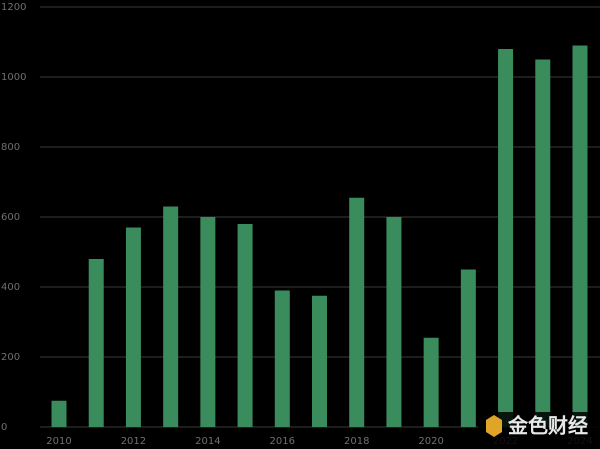 The width and height of the screenshot is (600, 449). I want to click on y-tick-label: 600, so click(10, 217).